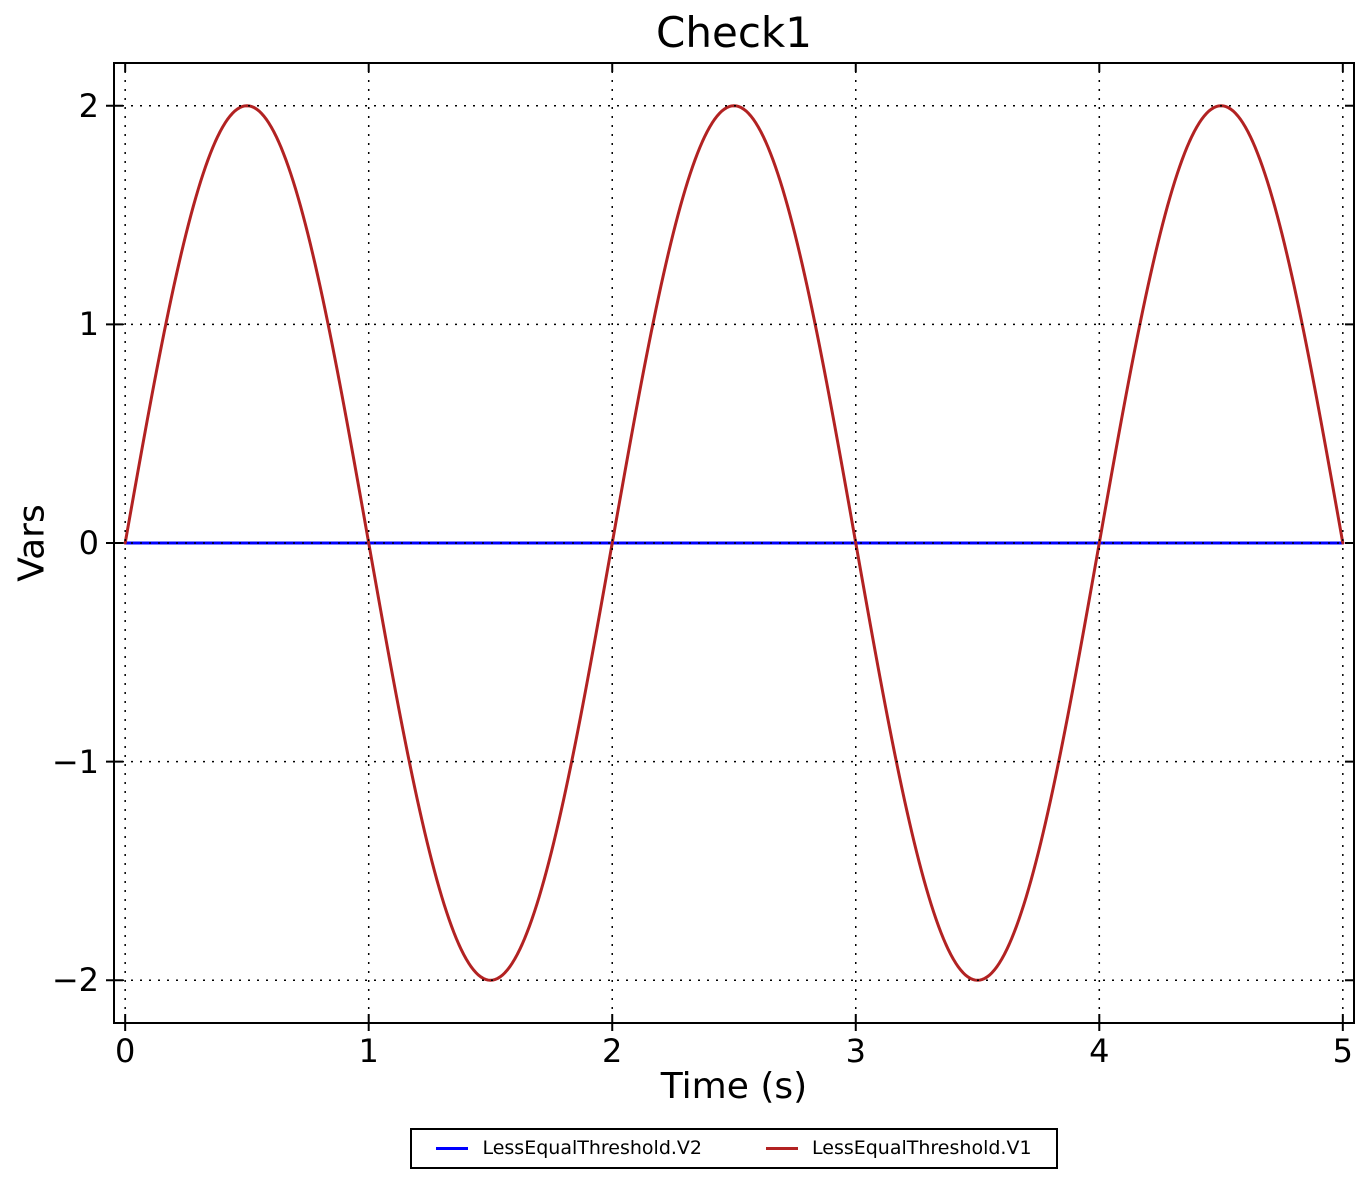  Describe the element at coordinates (782, 1148) in the screenshot. I see `legend-line-sample-v1` at that location.